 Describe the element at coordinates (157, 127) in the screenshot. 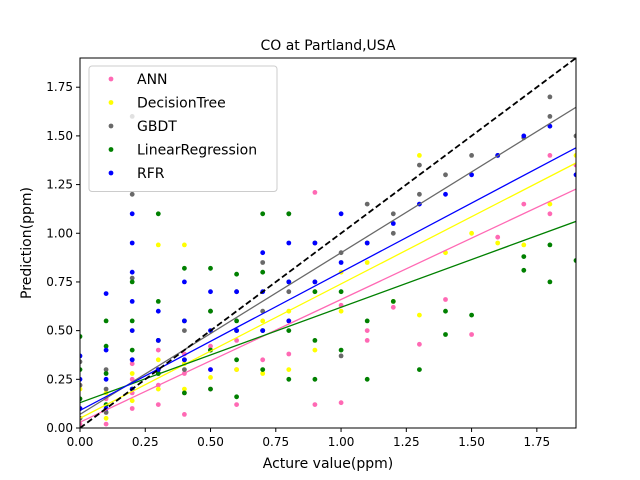

I see `legend-label-gbdt: GBDT` at that location.